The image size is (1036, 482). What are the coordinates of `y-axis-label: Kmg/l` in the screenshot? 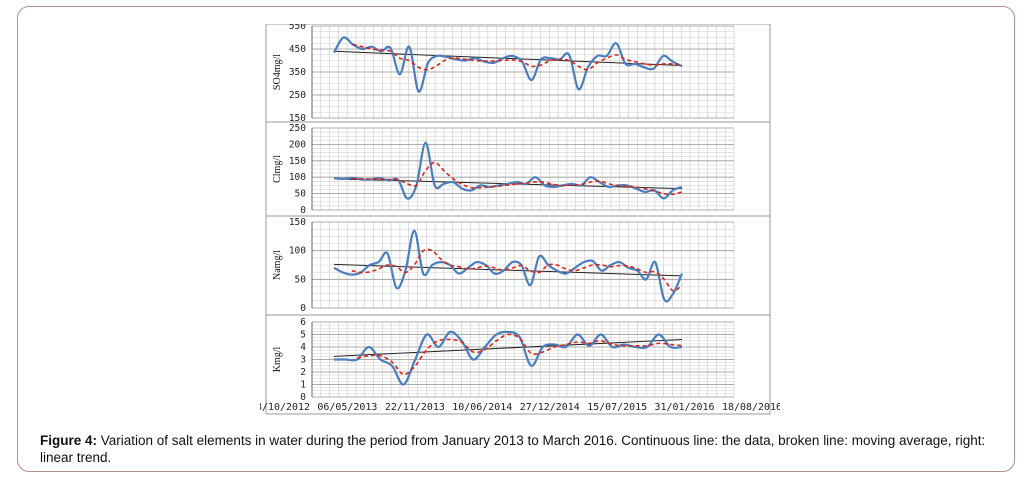 It's located at (277, 360).